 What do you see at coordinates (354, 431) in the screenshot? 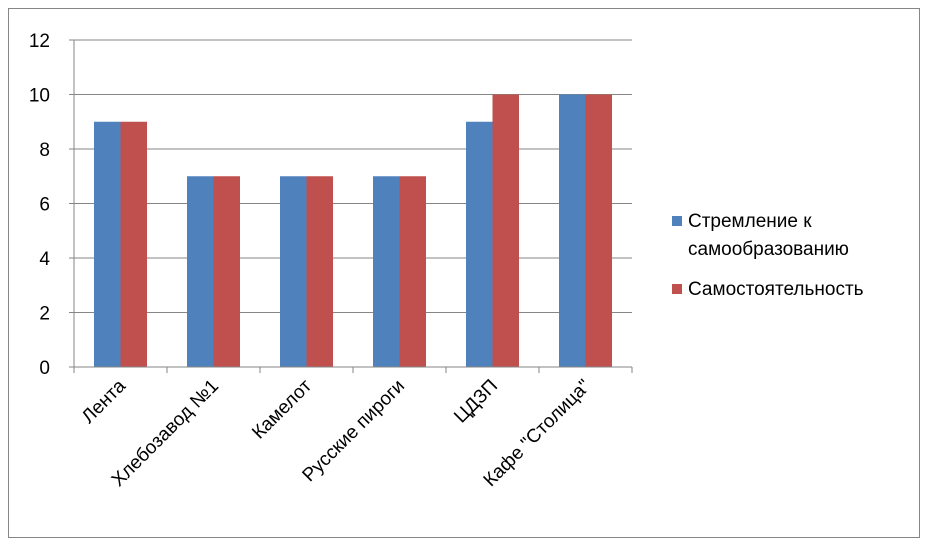
I see `x-tick-label: Русские пироги` at bounding box center [354, 431].